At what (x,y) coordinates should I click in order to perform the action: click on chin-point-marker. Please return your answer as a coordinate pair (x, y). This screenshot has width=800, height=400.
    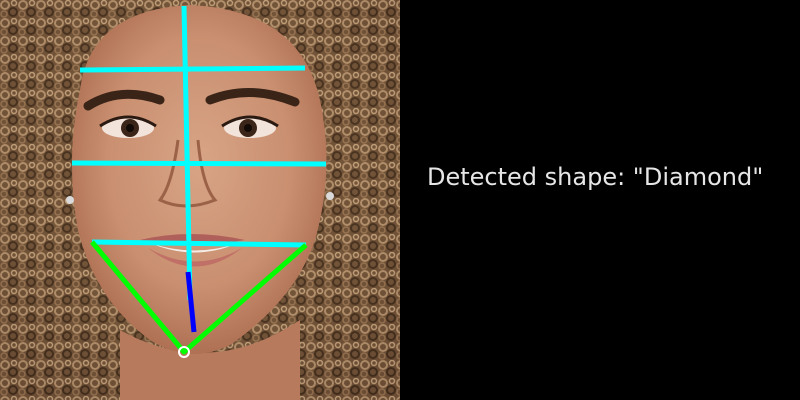
    Looking at the image, I should click on (184, 352).